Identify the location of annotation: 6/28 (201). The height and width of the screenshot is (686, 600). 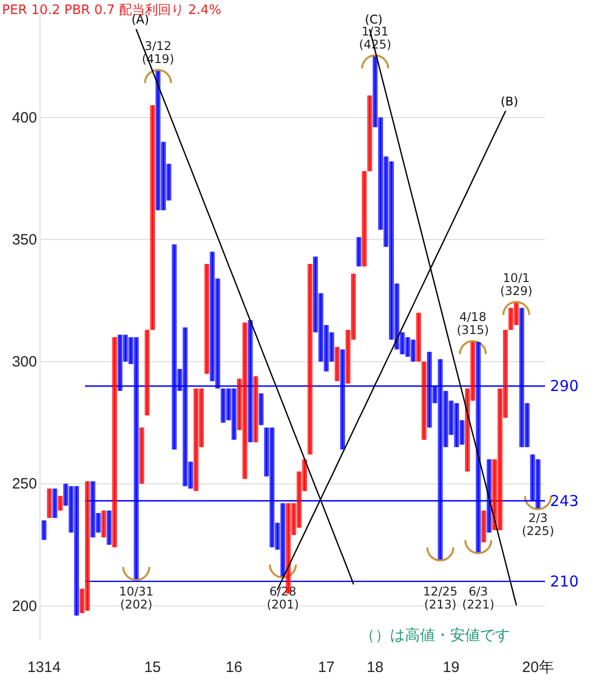
(282, 598).